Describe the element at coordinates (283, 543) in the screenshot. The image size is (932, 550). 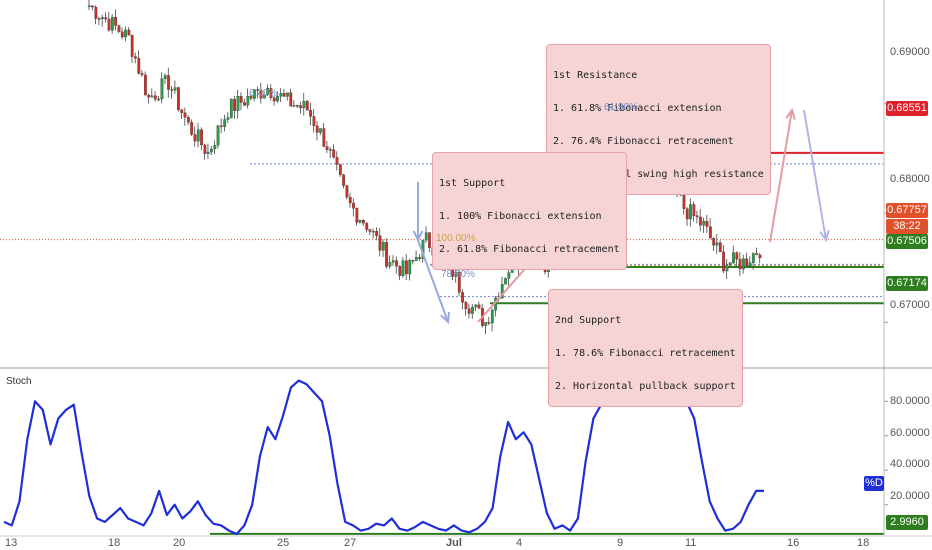
I see `x-tick-label: 25` at that location.